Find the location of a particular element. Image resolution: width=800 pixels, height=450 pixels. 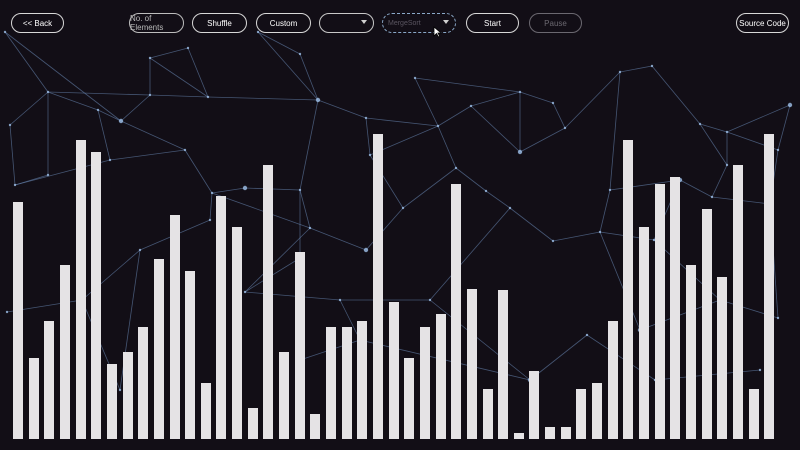

source-code-button-label: Source Code is located at coordinates (762, 23).